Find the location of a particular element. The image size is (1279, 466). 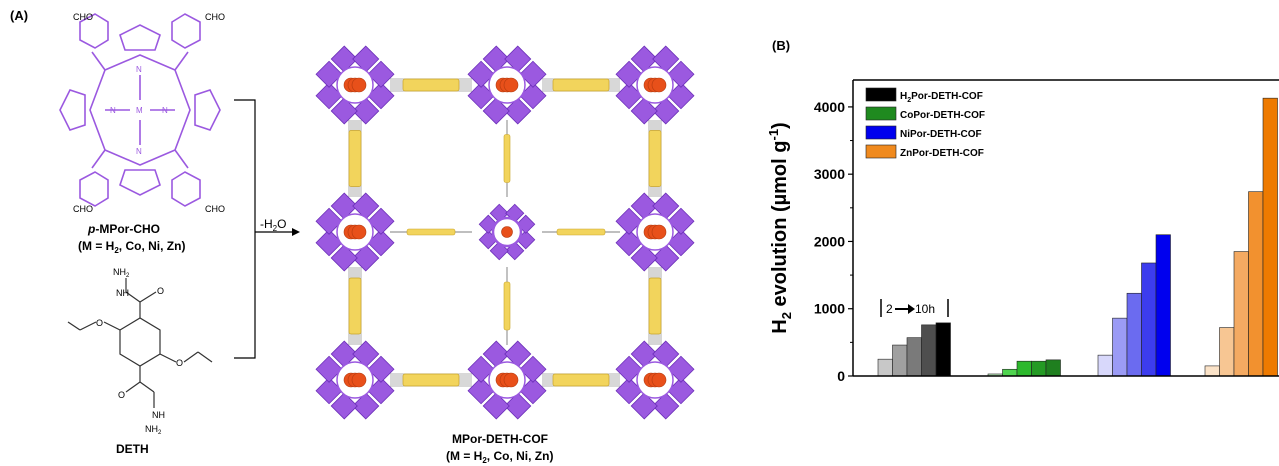

cof-metals: (M = H2, Co, Ni, Zn) is located at coordinates (499, 457).